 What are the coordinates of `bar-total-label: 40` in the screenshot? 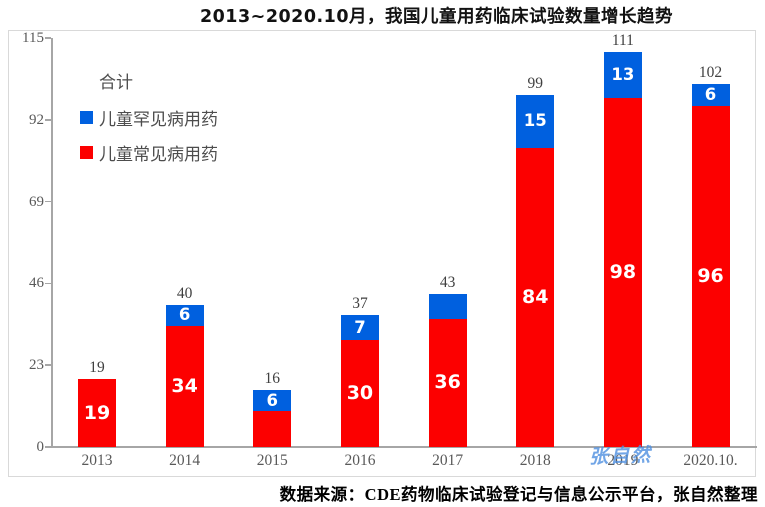 It's located at (184, 293).